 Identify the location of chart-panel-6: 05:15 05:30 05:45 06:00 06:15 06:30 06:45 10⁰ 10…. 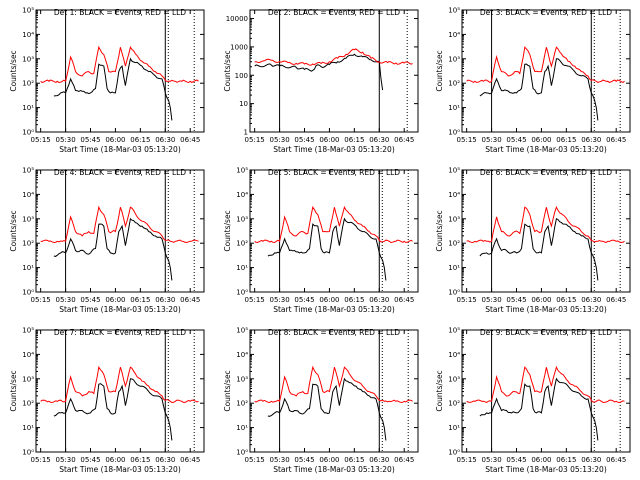
(533, 240).